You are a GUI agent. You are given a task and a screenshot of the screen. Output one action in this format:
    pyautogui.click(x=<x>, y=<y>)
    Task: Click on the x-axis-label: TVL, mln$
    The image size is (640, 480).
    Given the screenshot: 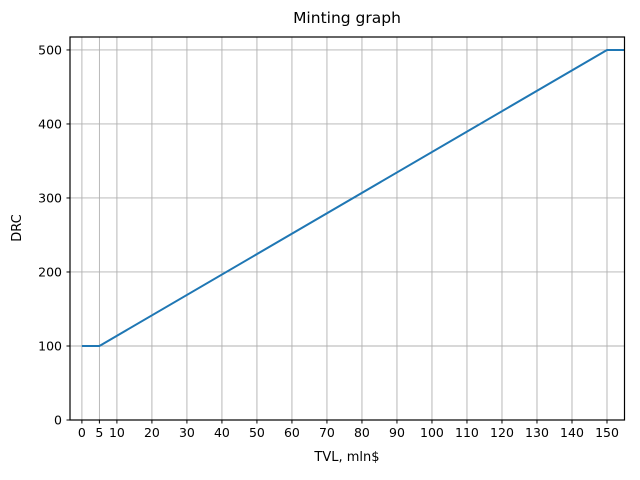 What is the action you would take?
    pyautogui.click(x=346, y=457)
    